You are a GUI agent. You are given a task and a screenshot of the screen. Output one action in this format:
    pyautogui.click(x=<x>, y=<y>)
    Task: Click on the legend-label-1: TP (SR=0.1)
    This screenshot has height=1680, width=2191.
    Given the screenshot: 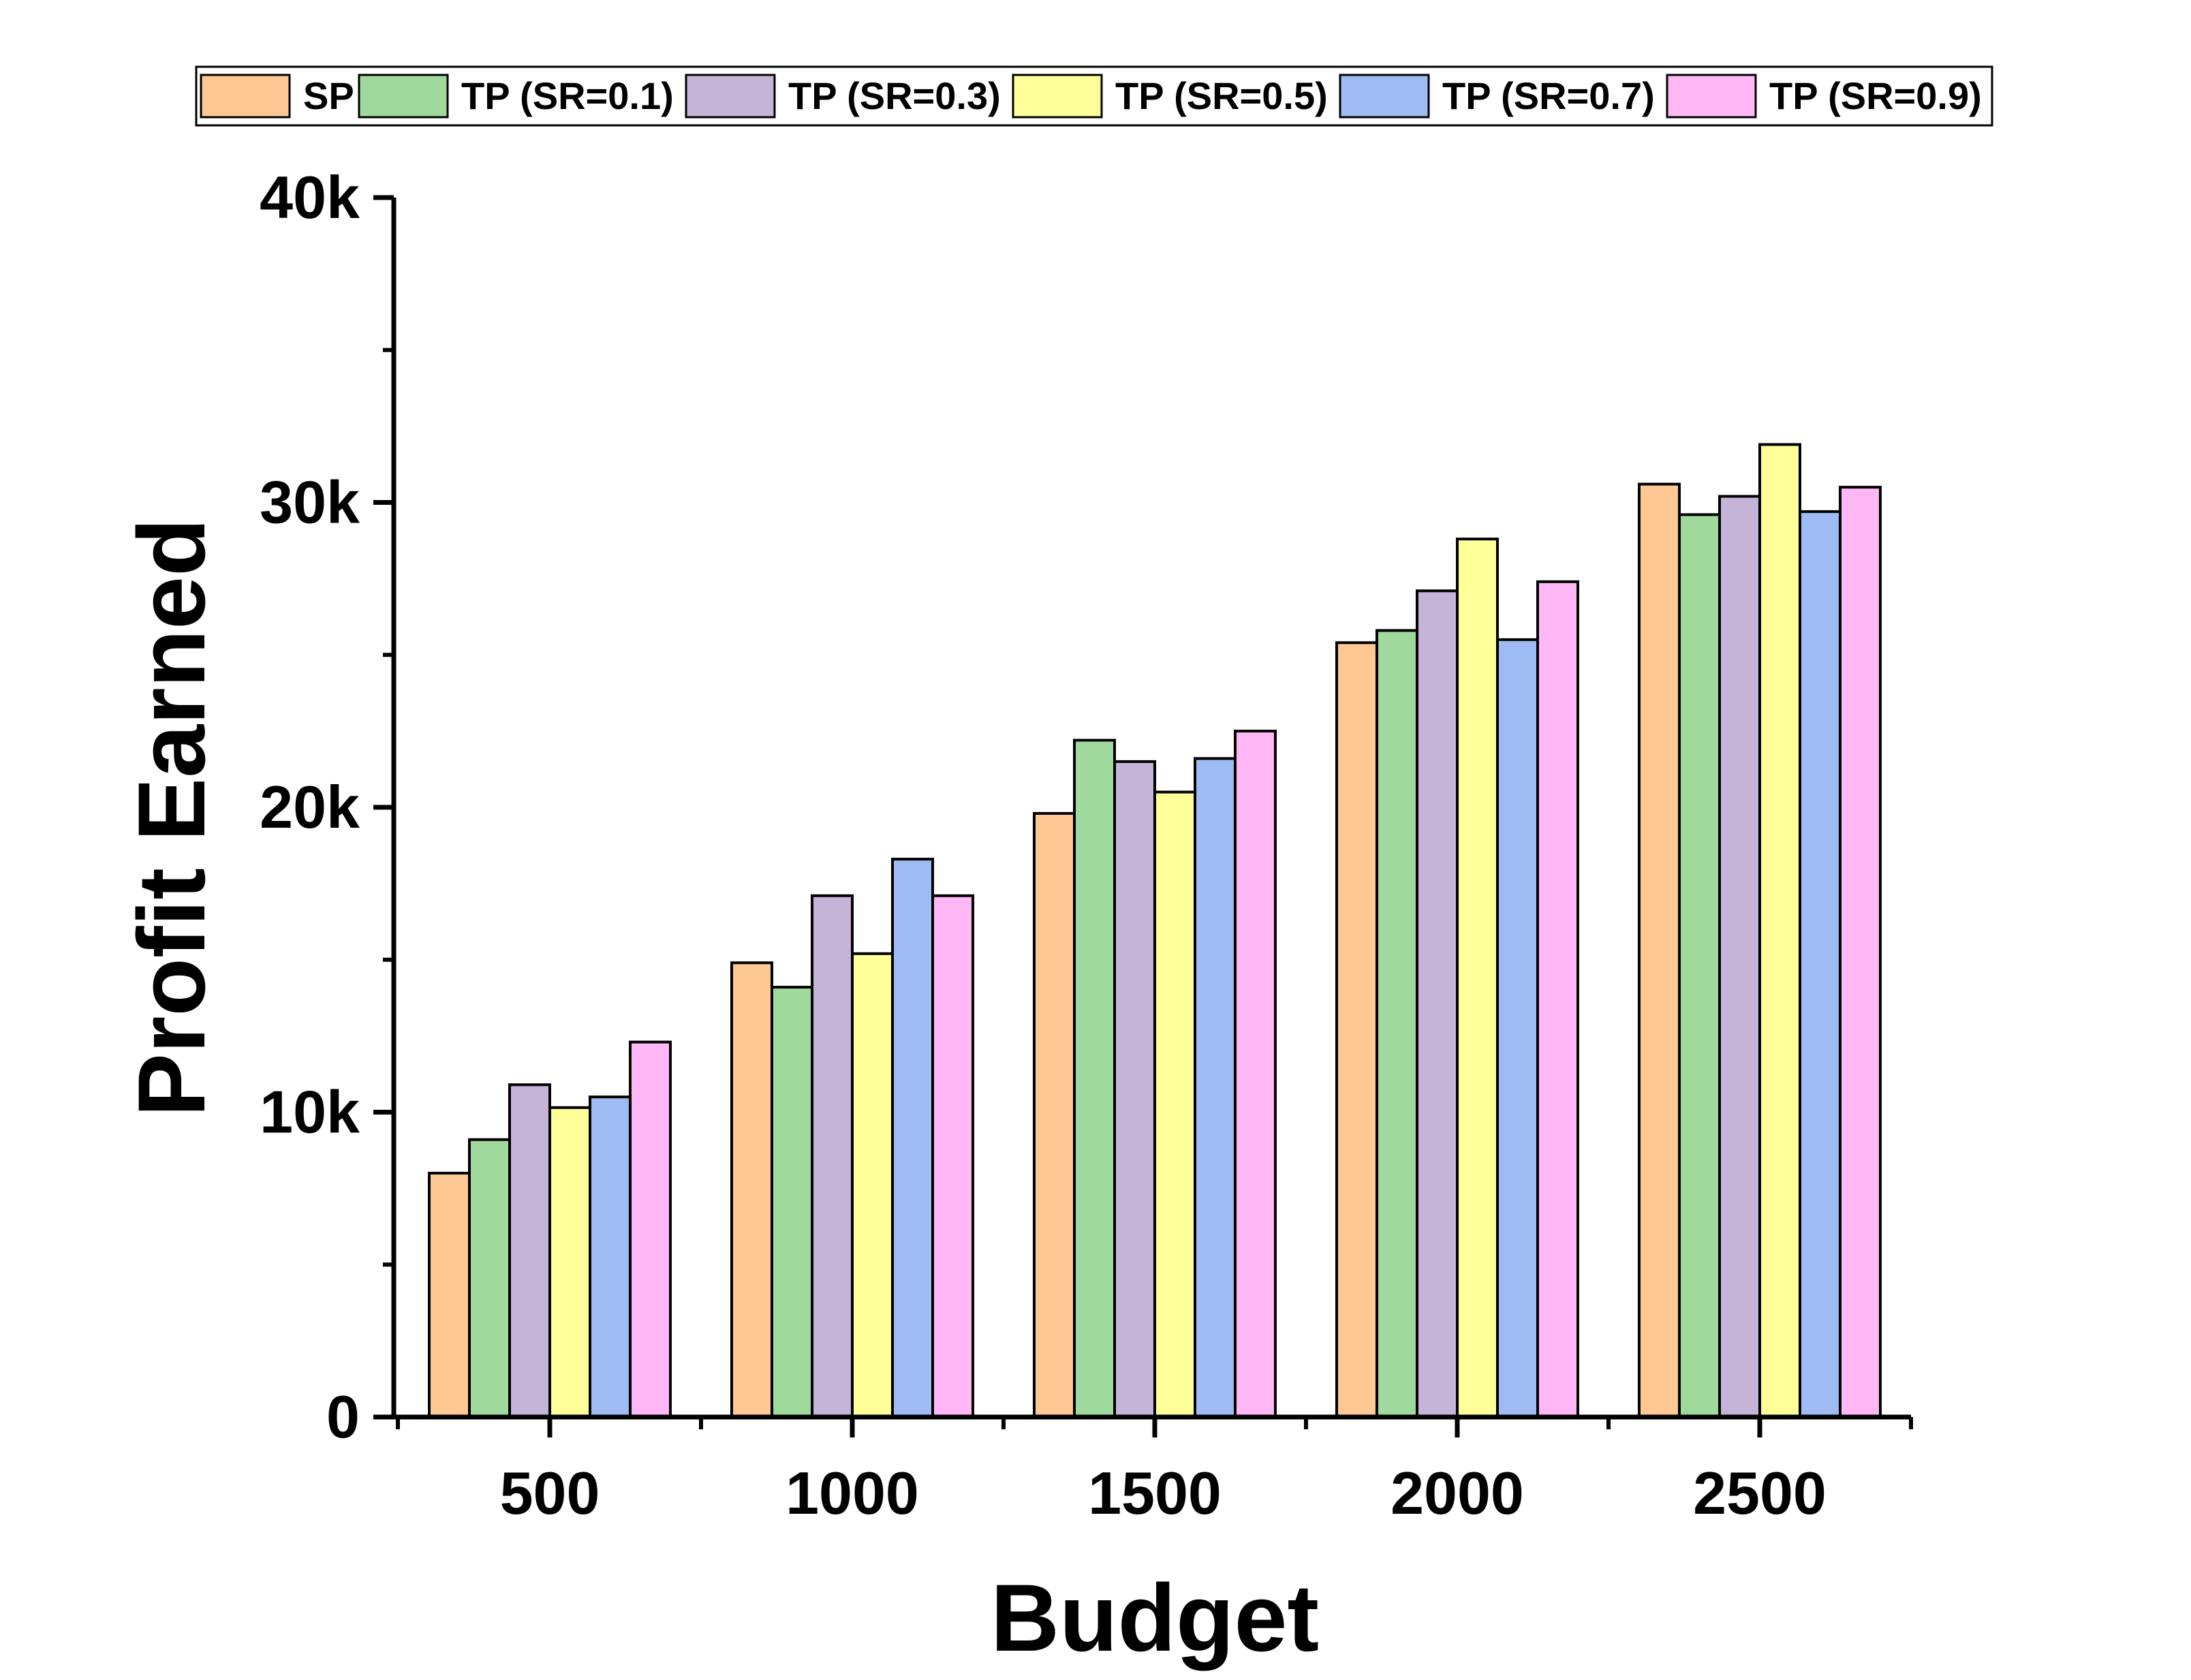 What is the action you would take?
    pyautogui.click(x=567, y=95)
    